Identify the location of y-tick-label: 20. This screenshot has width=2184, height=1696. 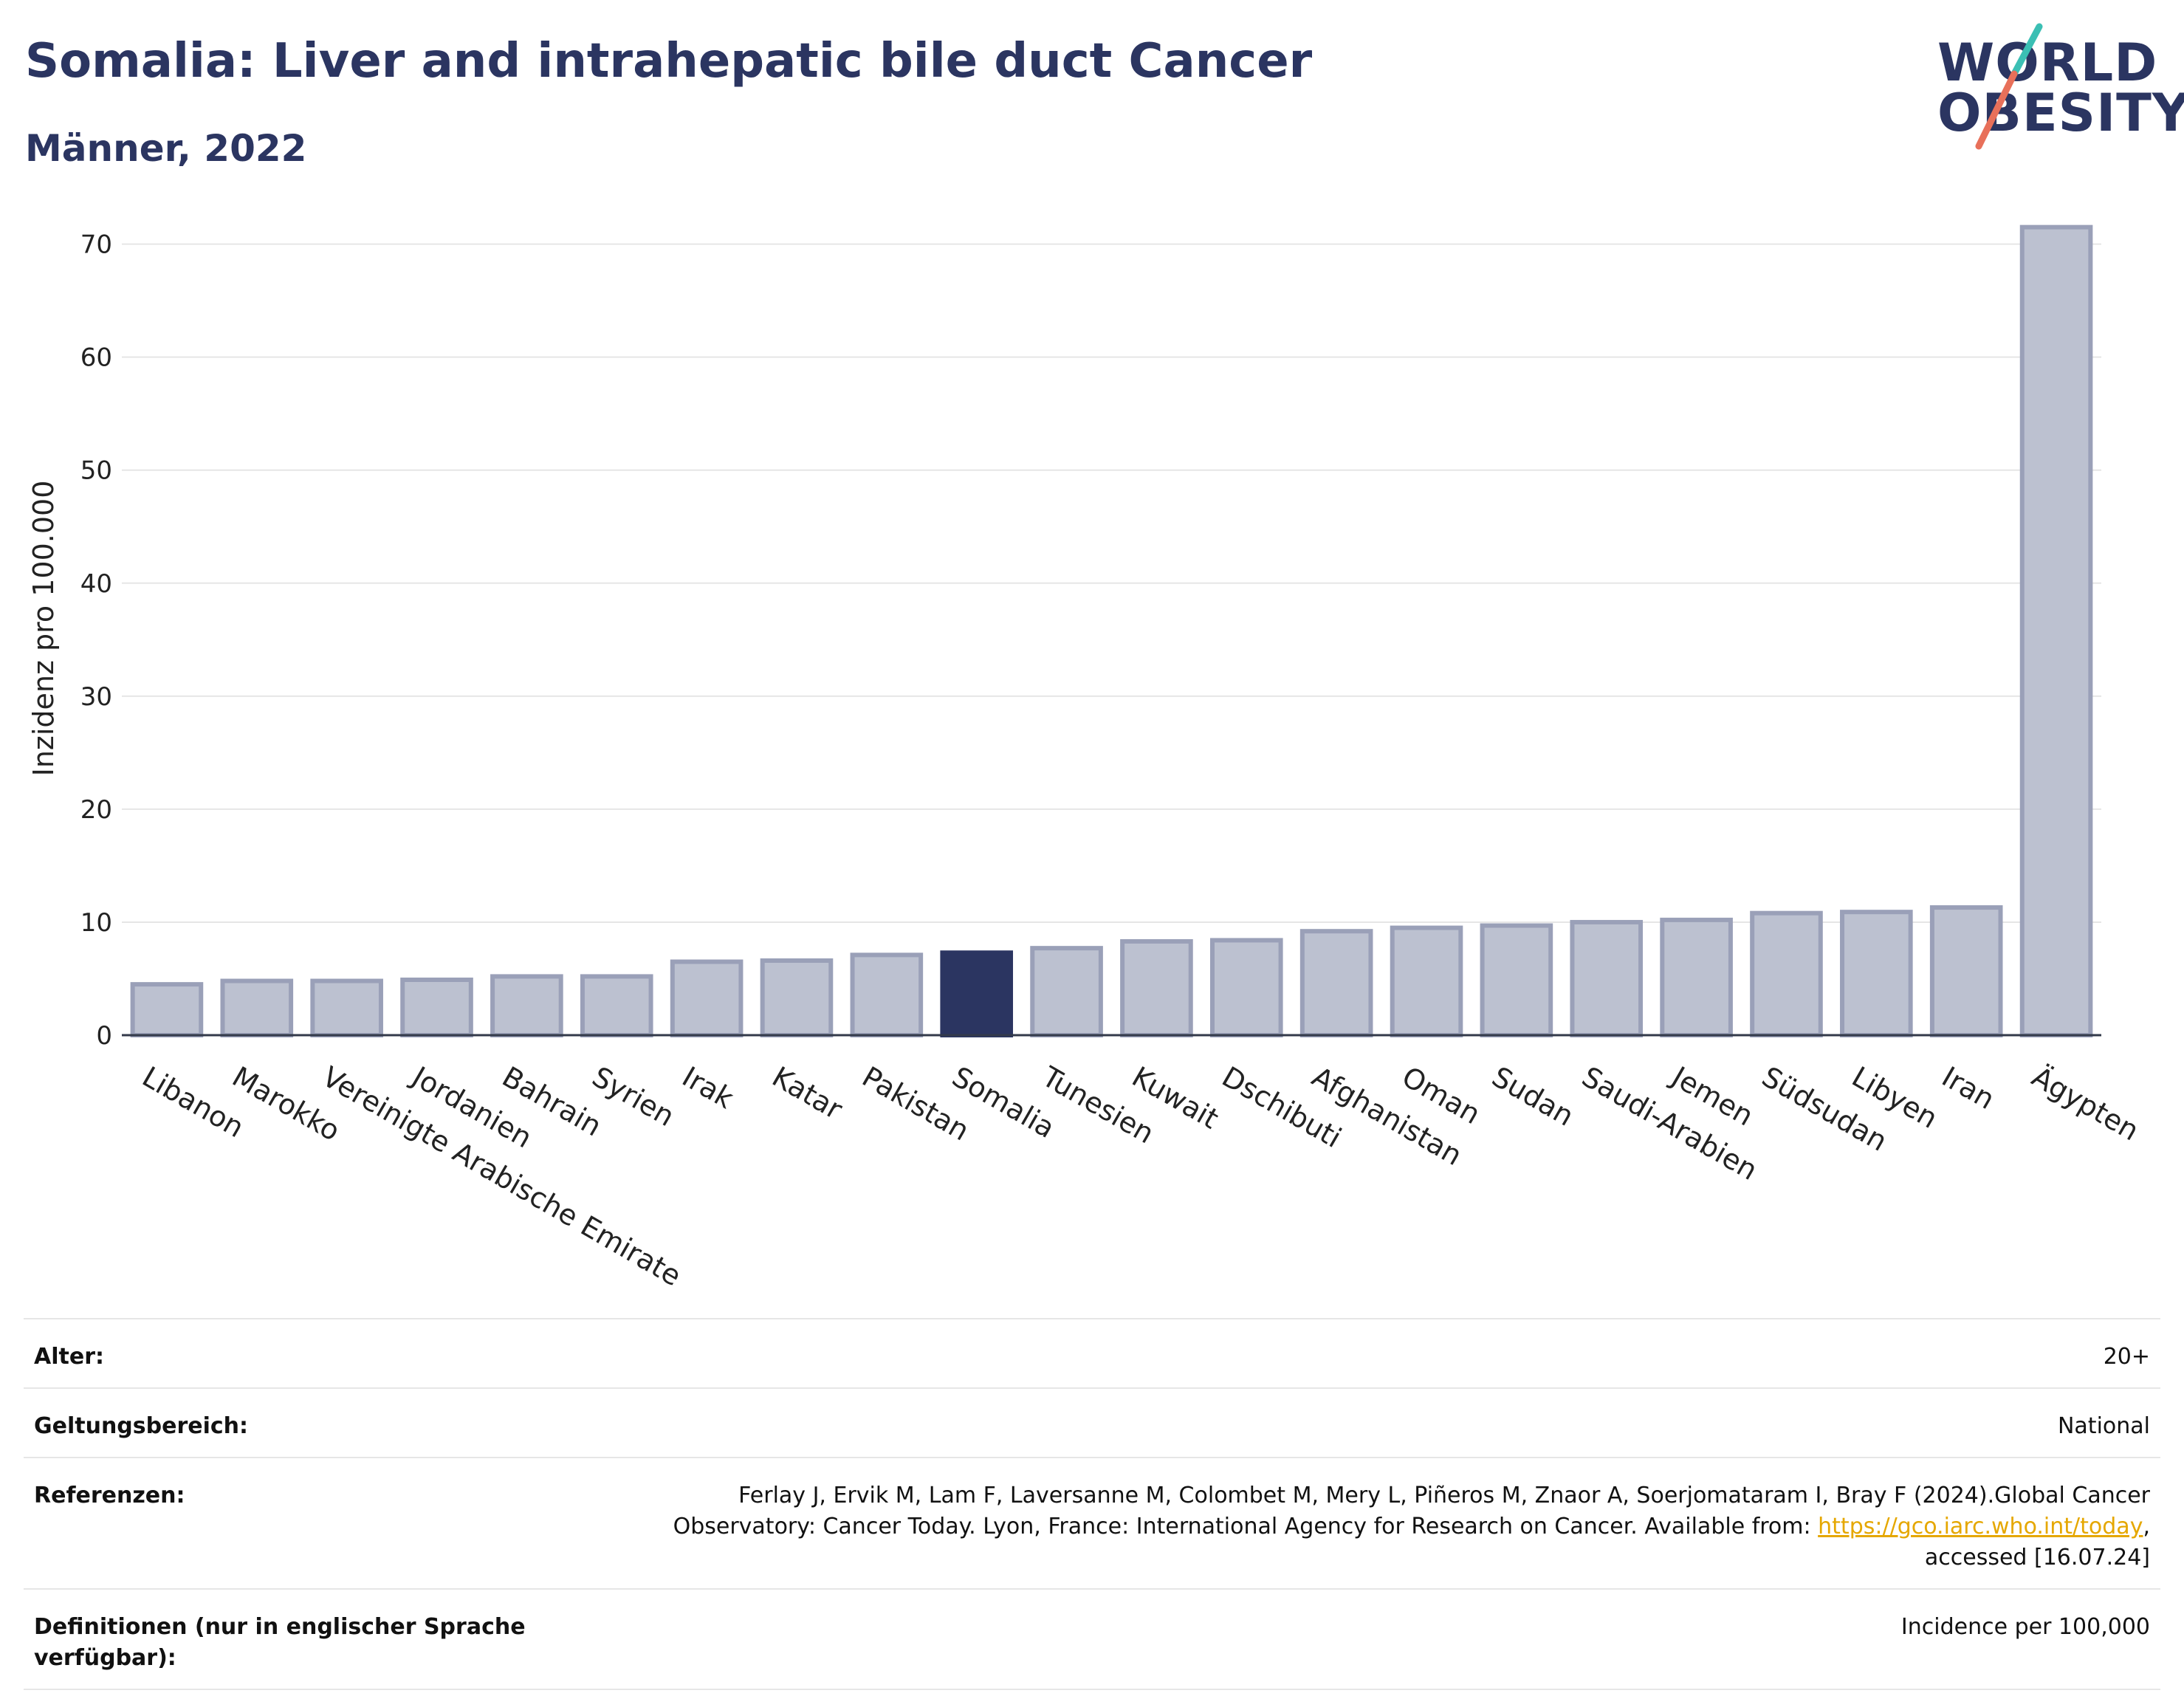
(96, 810).